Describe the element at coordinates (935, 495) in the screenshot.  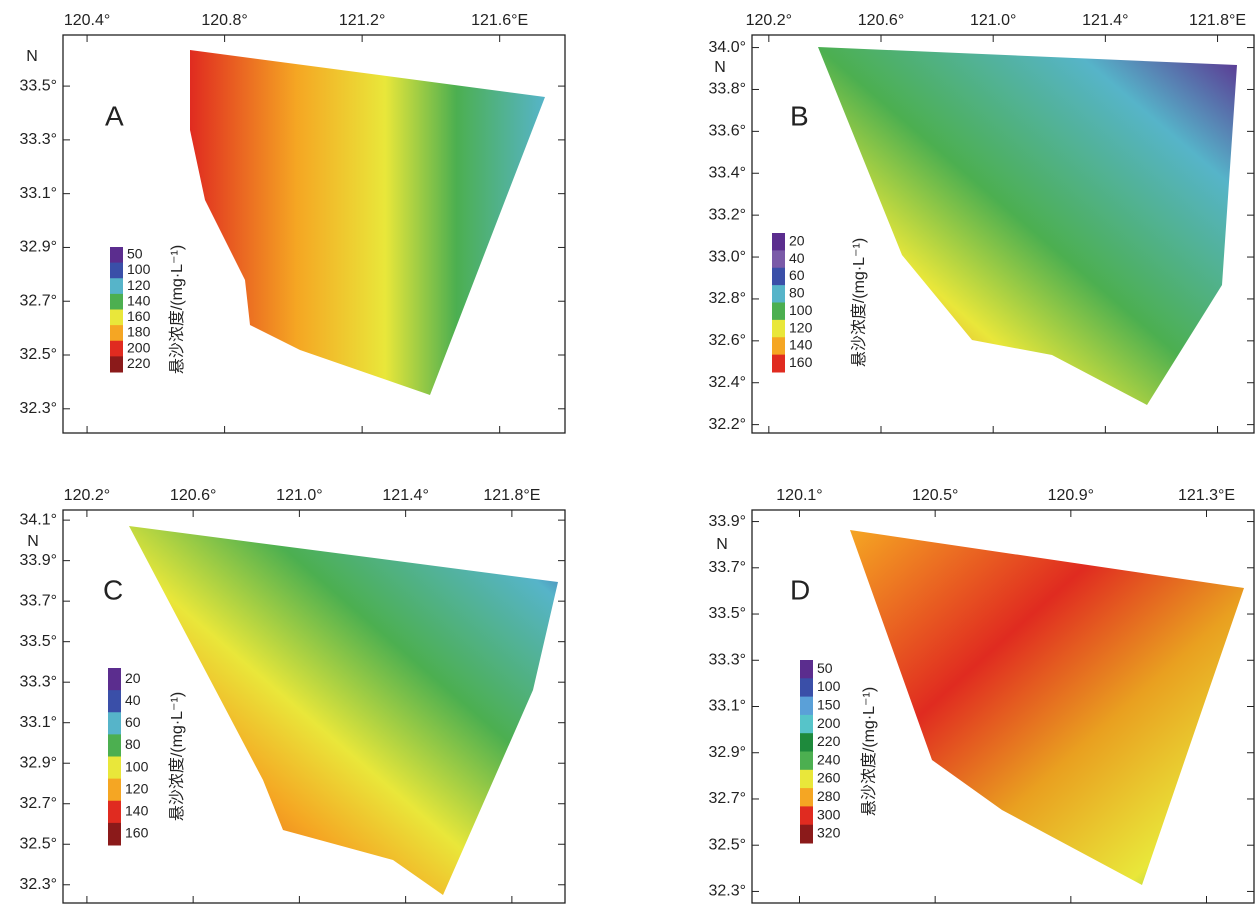
I see `x-tick-label: 120.5°` at that location.